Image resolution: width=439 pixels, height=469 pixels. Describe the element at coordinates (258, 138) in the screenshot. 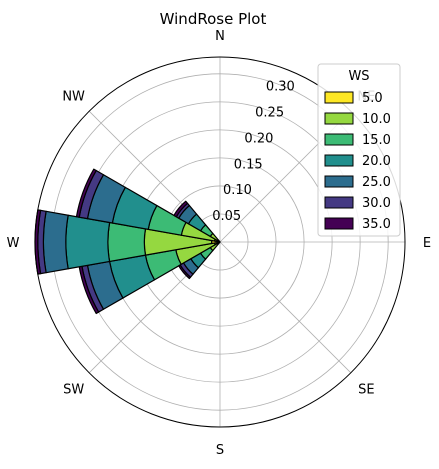

I see `radial-tick-label: 0.20` at that location.